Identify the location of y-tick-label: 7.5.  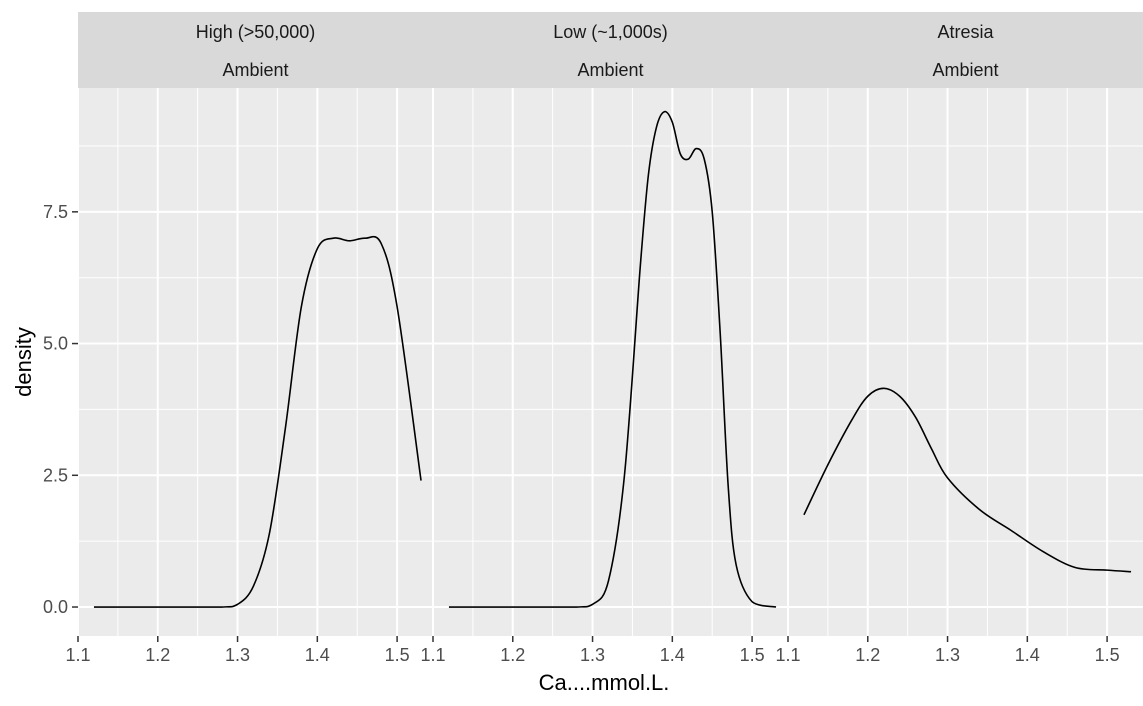
(55, 212).